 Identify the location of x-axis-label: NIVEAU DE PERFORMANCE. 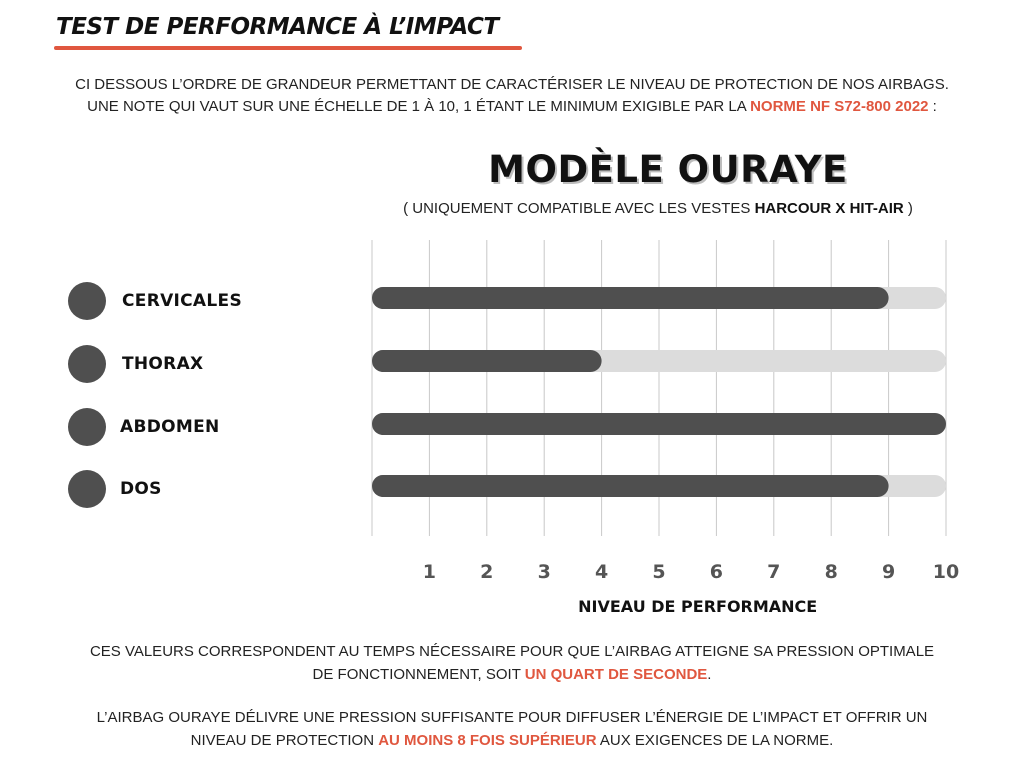
(697, 606).